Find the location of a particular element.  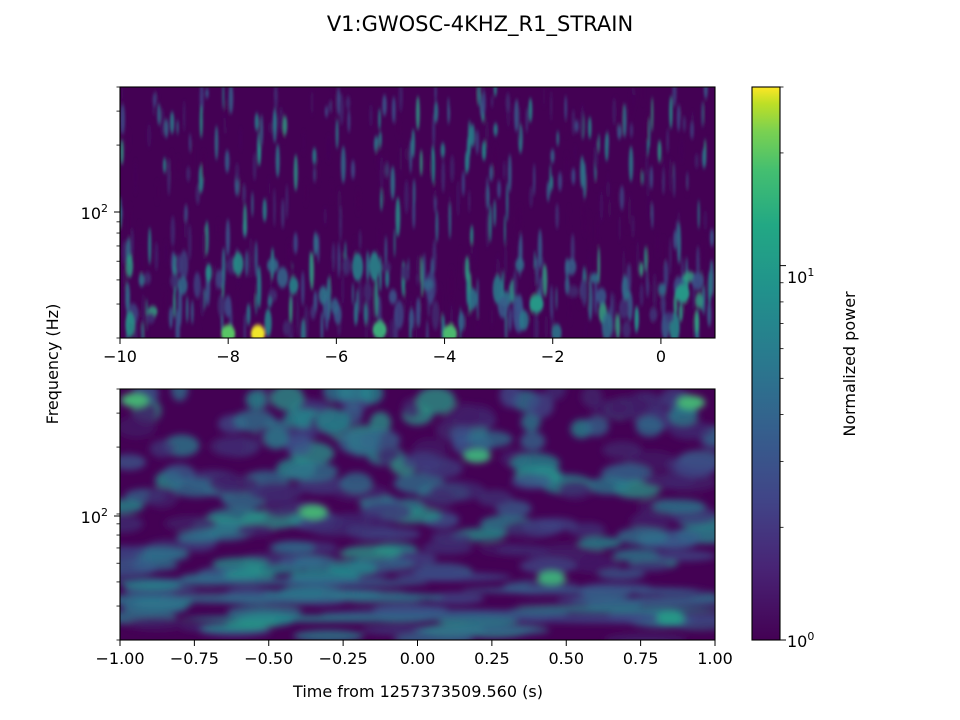

x-tick-label: −0.50 is located at coordinates (268, 658).